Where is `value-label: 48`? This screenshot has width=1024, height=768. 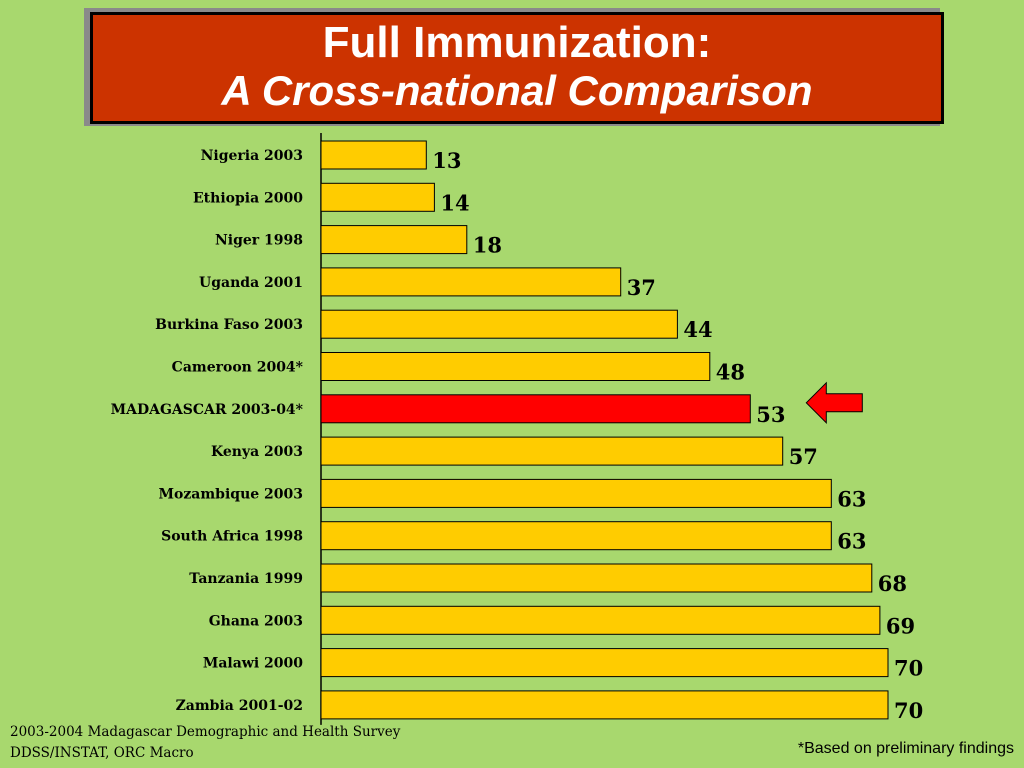 value-label: 48 is located at coordinates (730, 372).